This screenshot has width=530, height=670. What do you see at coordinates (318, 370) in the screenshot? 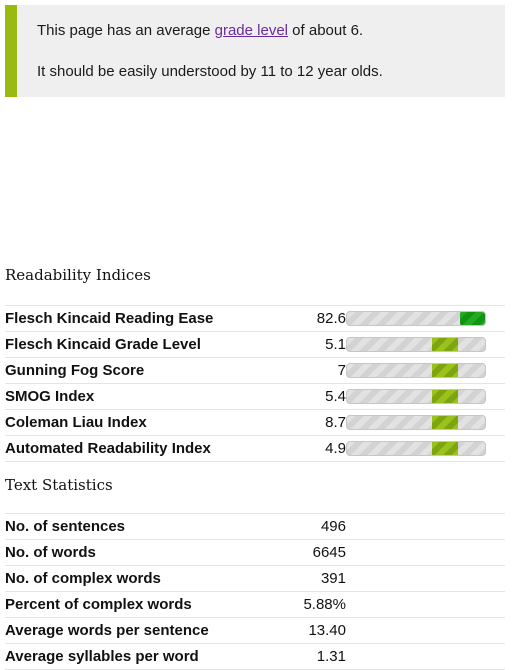
I see `row-value: 7` at bounding box center [318, 370].